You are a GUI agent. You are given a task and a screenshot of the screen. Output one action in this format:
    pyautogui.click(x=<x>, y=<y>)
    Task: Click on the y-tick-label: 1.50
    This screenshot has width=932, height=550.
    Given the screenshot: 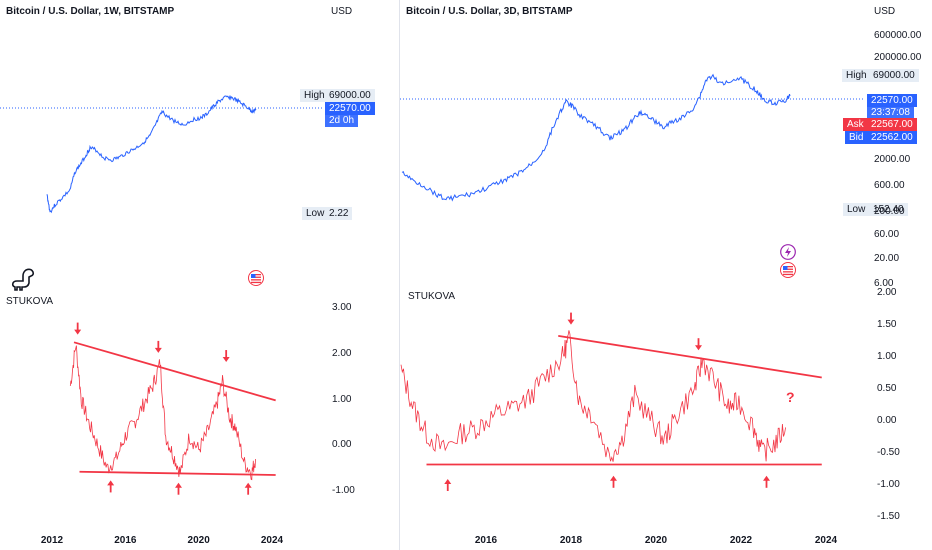 What is the action you would take?
    pyautogui.click(x=887, y=324)
    